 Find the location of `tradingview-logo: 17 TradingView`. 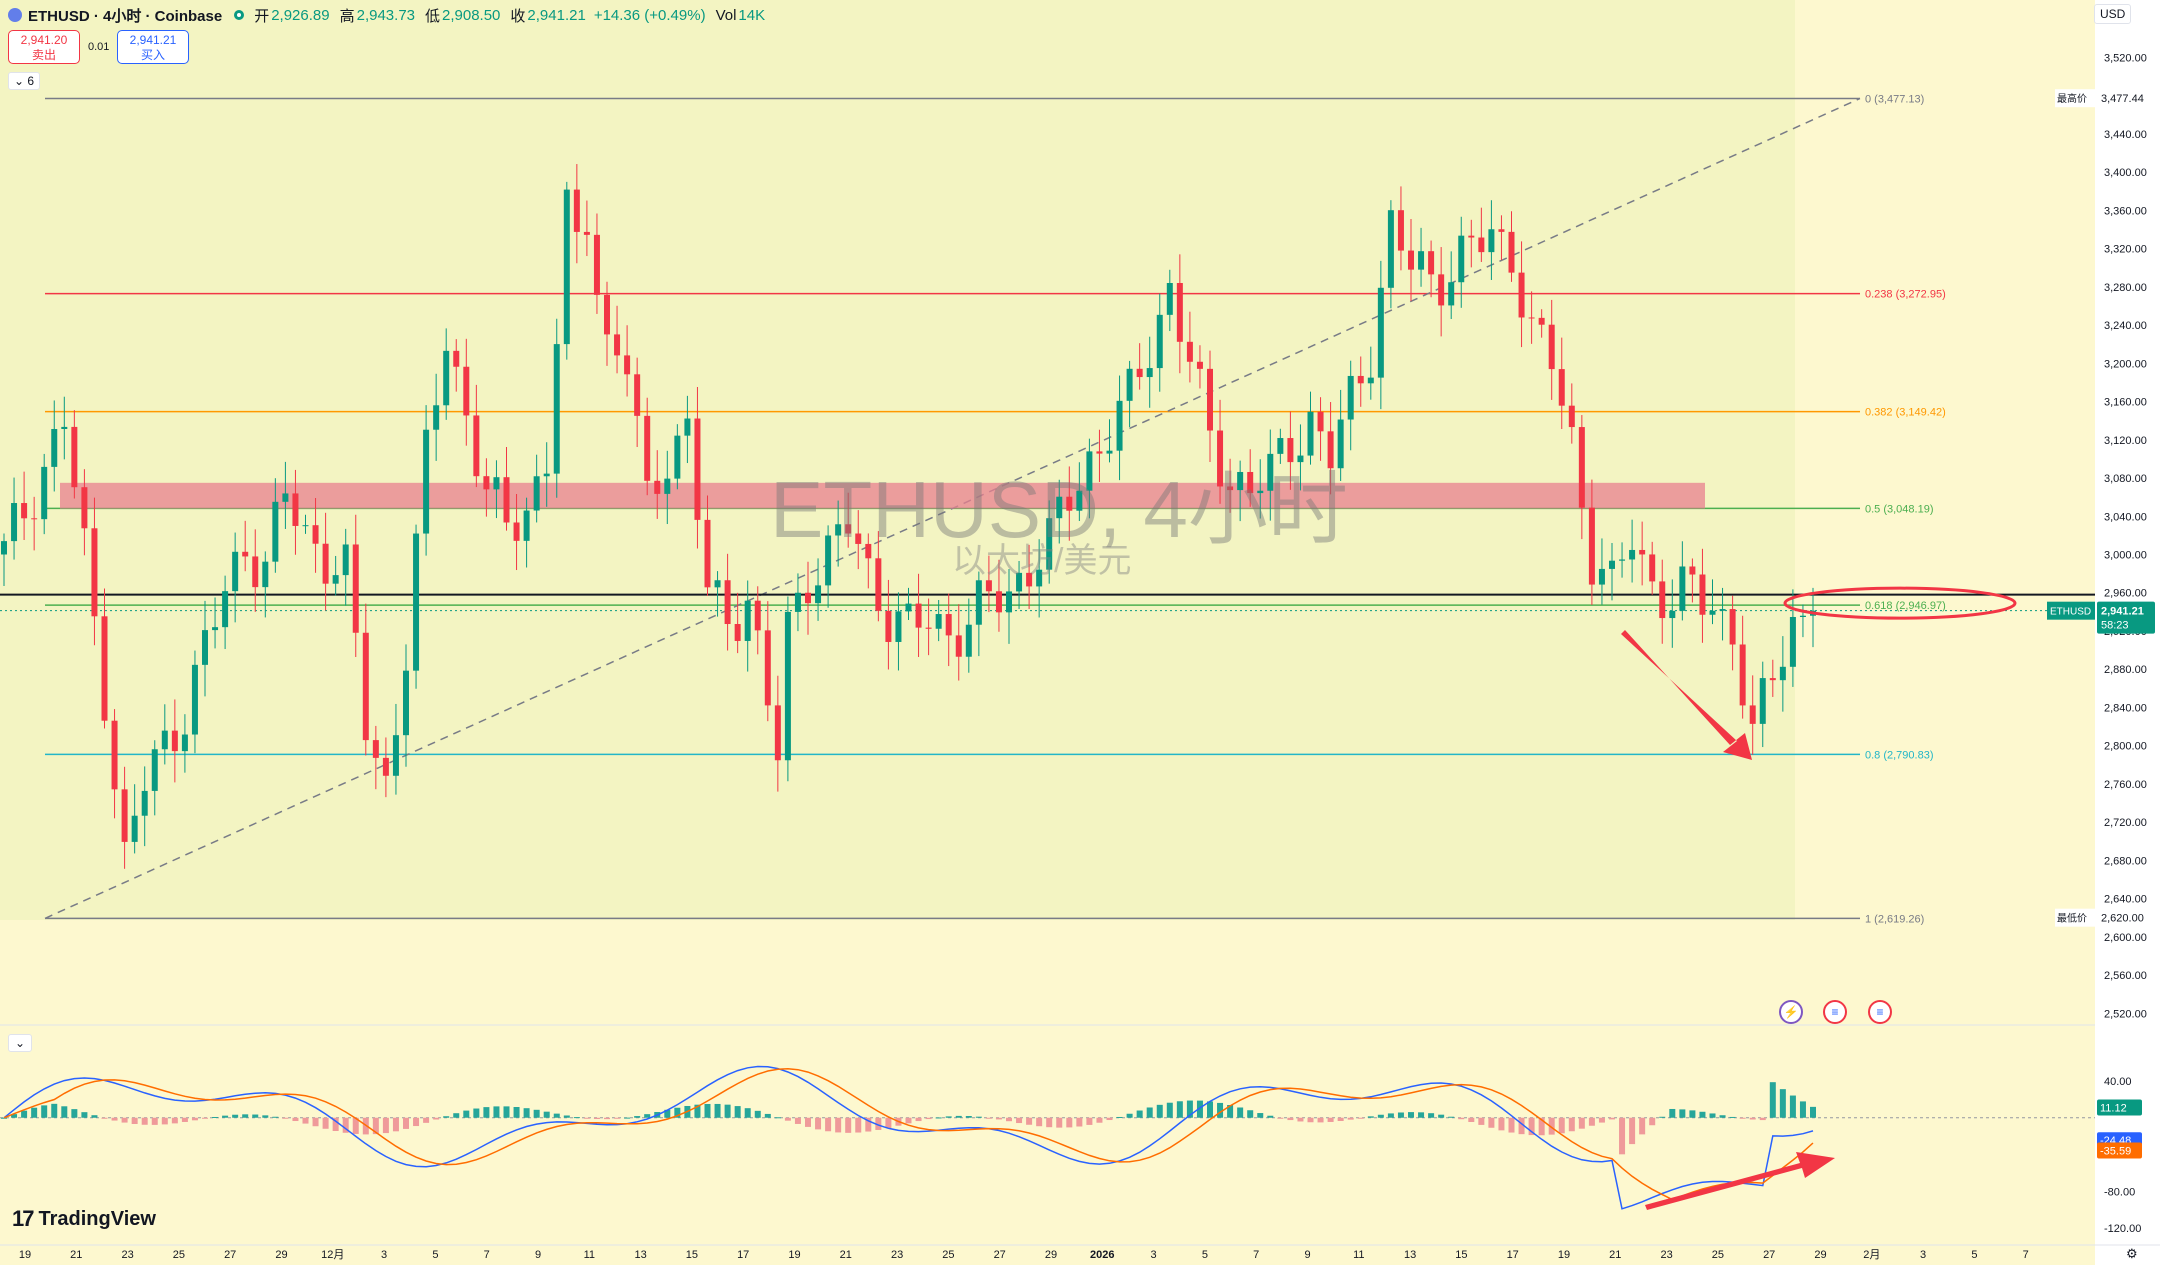

tradingview-logo: 17 TradingView is located at coordinates (84, 1219).